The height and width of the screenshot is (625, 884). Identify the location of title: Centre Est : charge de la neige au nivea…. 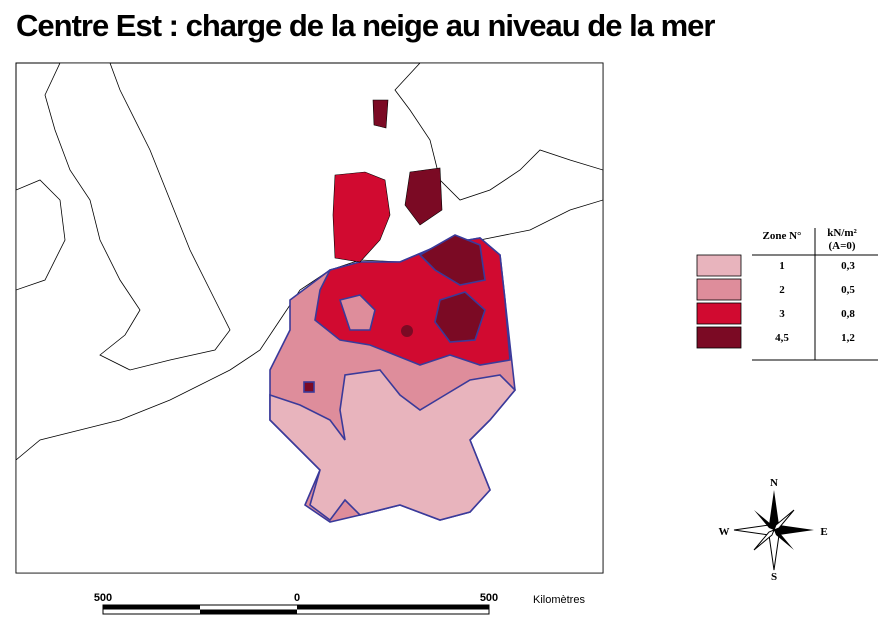
(365, 25).